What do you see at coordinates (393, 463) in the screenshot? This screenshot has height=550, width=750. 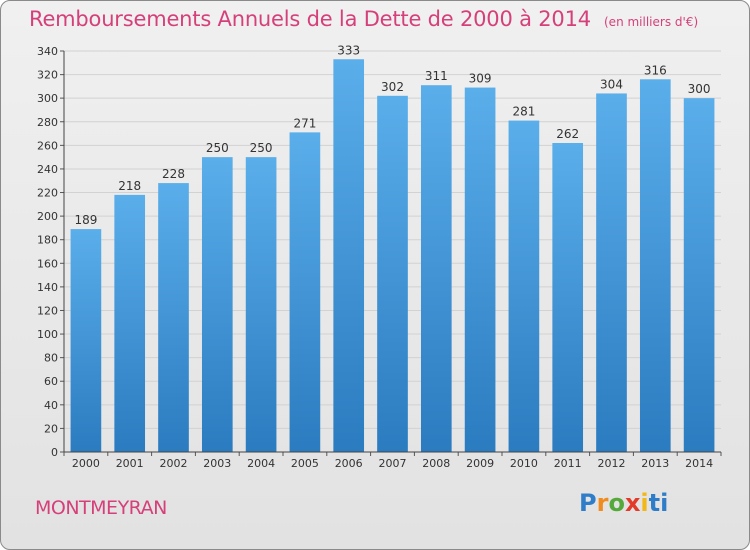 I see `x-tick-label: 2007` at bounding box center [393, 463].